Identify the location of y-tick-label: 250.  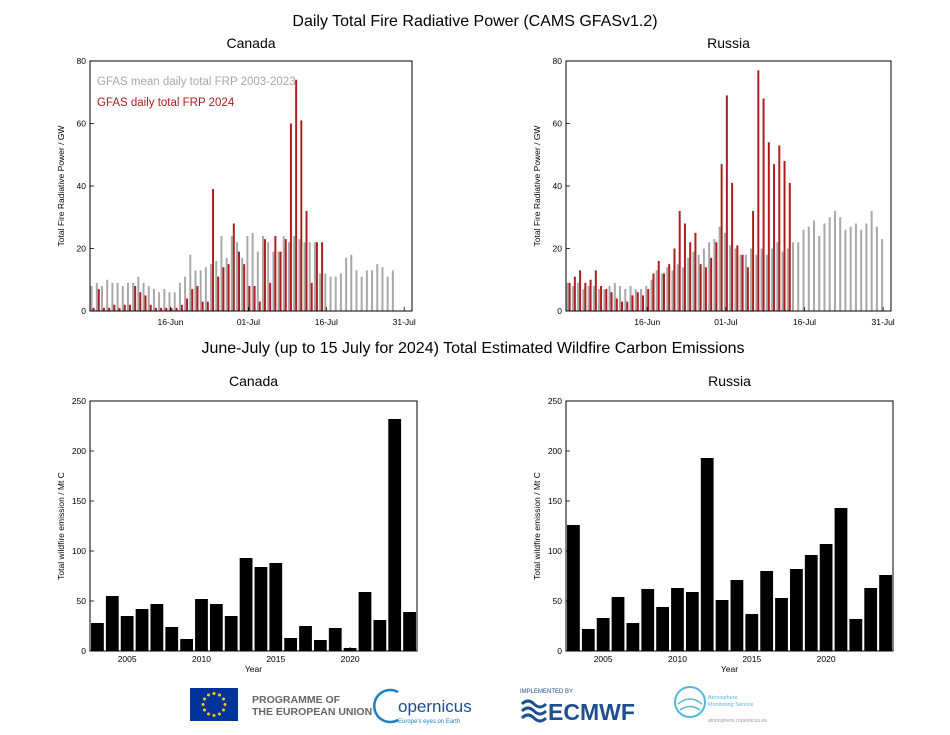
(79, 401).